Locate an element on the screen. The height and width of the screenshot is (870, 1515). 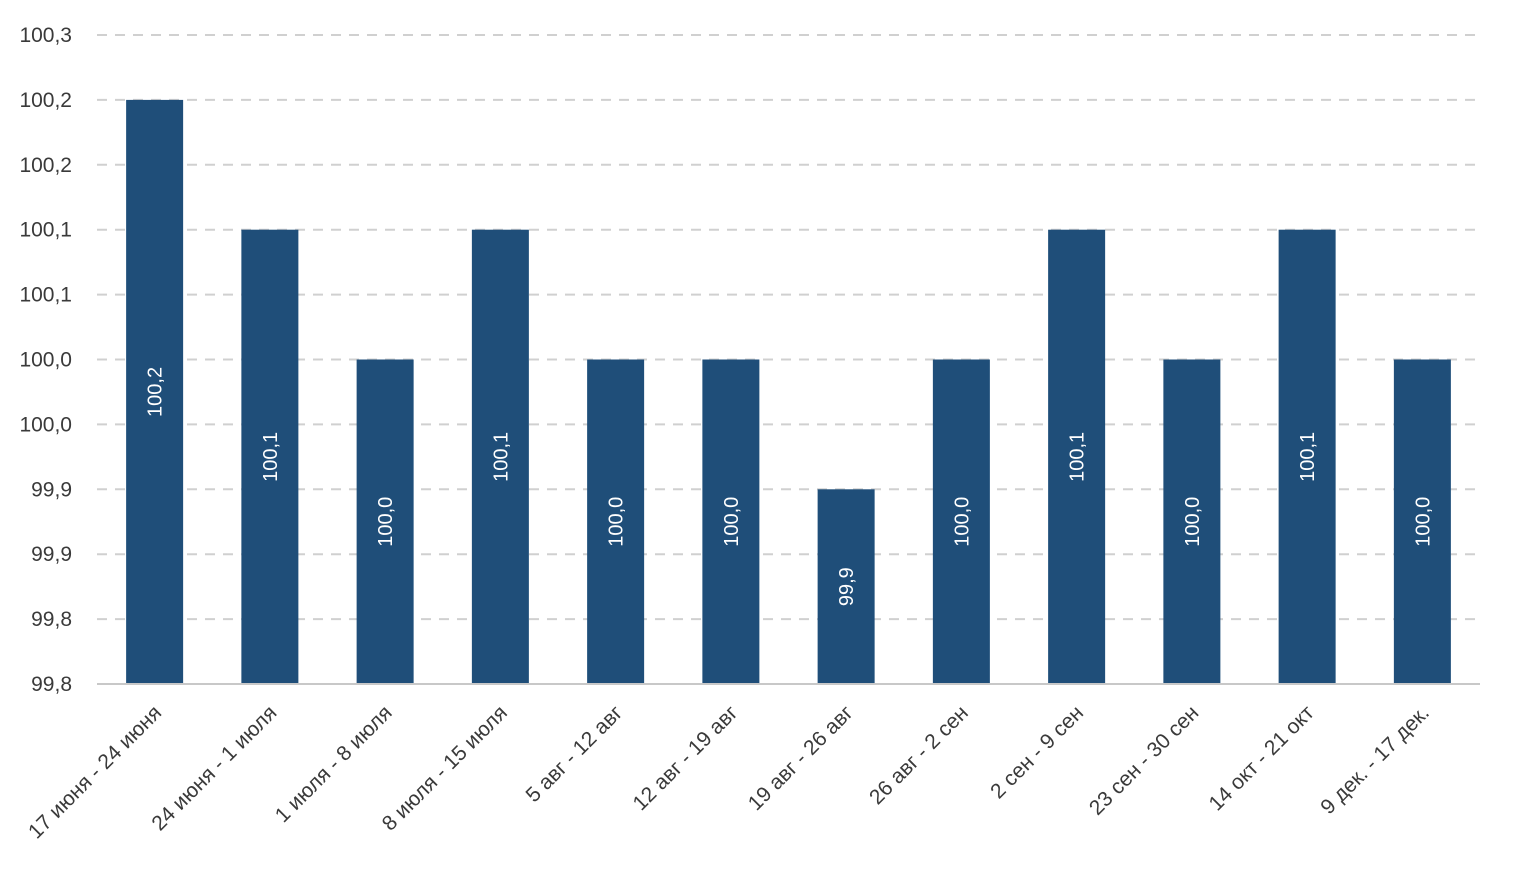
x-tick-label: 24 июня - 1 июля is located at coordinates (214, 768).